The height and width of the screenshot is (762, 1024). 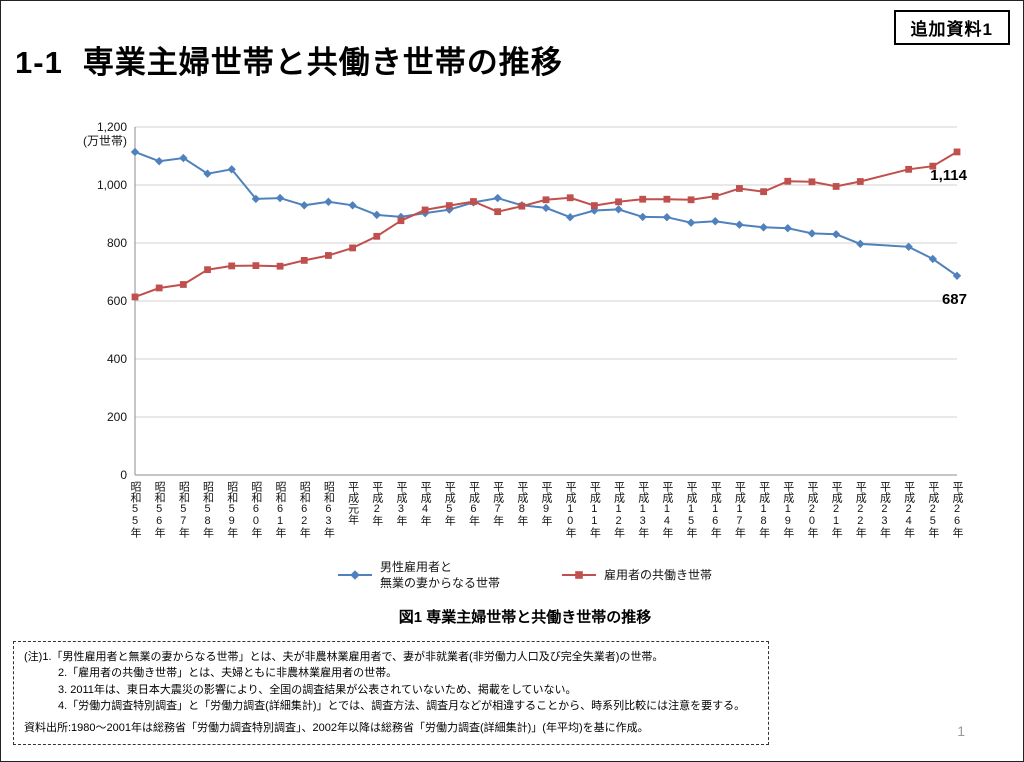 What do you see at coordinates (400, 504) in the screenshot?
I see `x-axis-label: 平成3年` at bounding box center [400, 504].